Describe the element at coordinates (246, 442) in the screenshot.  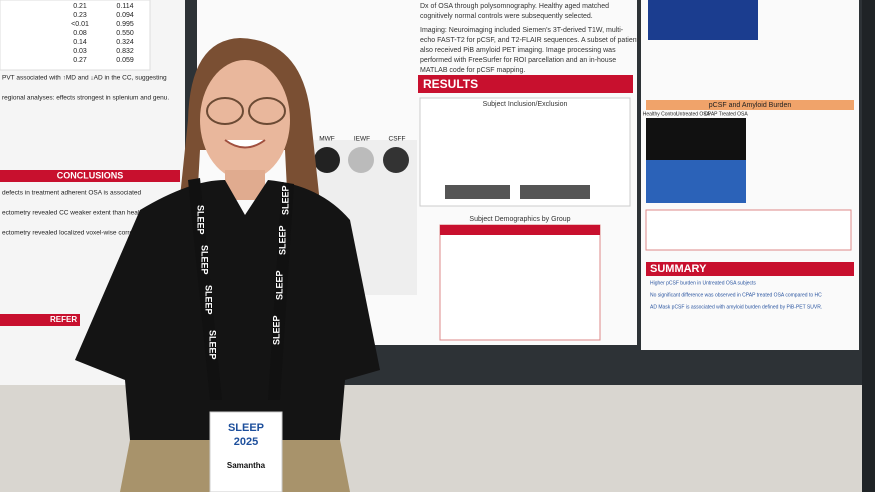
I see `badge-year: 2025` at that location.